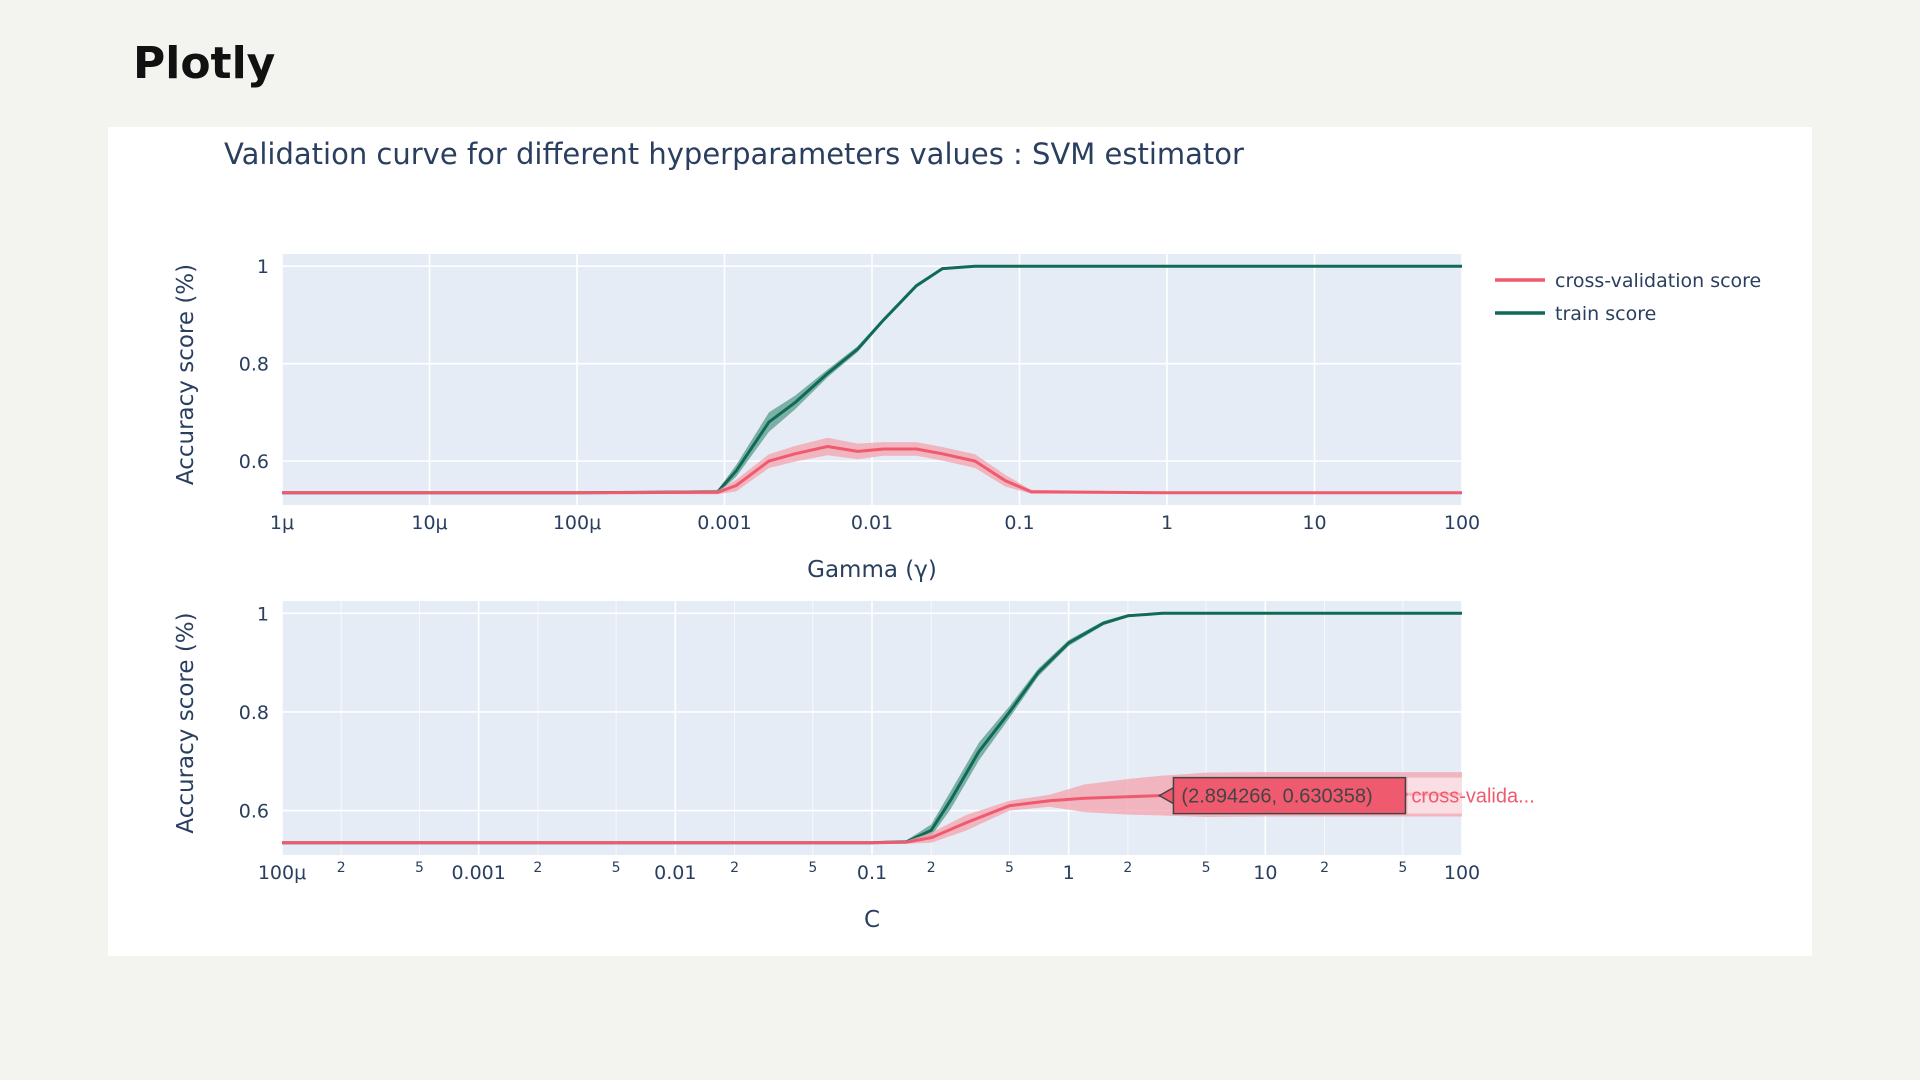  Describe the element at coordinates (254, 462) in the screenshot. I see `gamma-y-tick-label: 0.6` at that location.